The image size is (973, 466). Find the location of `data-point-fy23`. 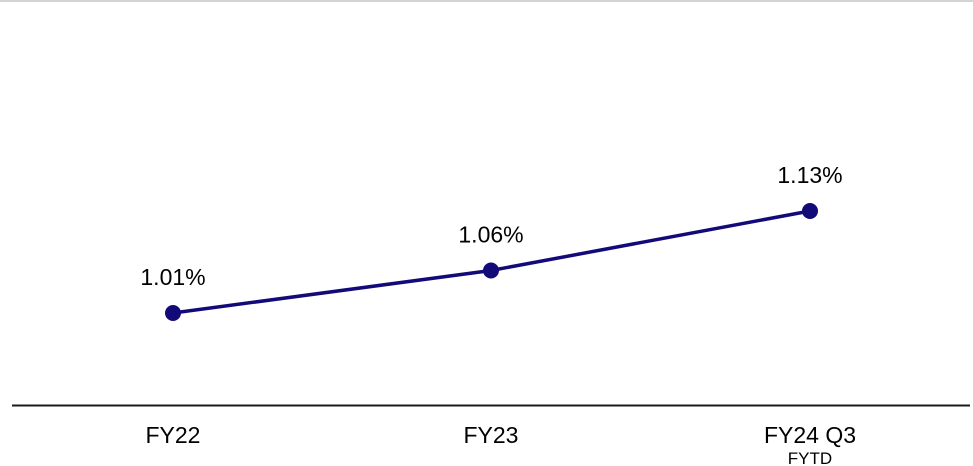

data-point-fy23 is located at coordinates (491, 270).